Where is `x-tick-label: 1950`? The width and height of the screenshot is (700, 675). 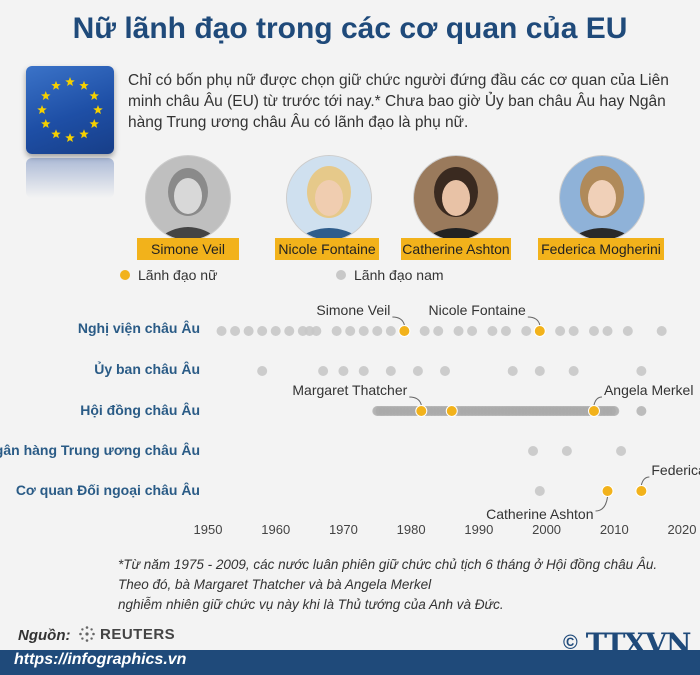
x-tick-label: 1950 is located at coordinates (208, 529).